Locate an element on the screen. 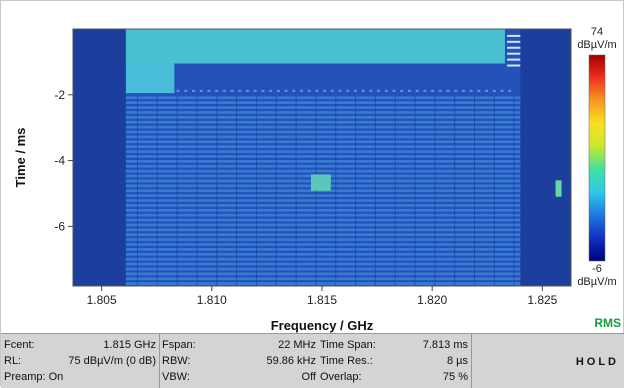 The width and height of the screenshot is (624, 388). info-divider is located at coordinates (471, 361).